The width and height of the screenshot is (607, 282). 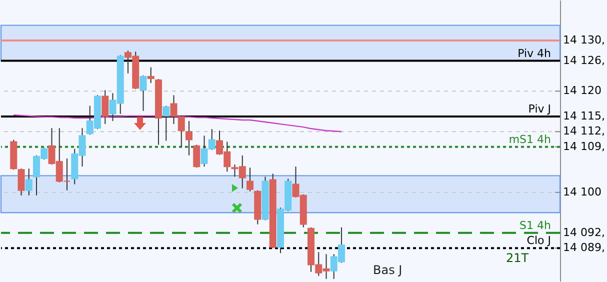 I want to click on y-tick-label: 14 120, so click(x=582, y=91).